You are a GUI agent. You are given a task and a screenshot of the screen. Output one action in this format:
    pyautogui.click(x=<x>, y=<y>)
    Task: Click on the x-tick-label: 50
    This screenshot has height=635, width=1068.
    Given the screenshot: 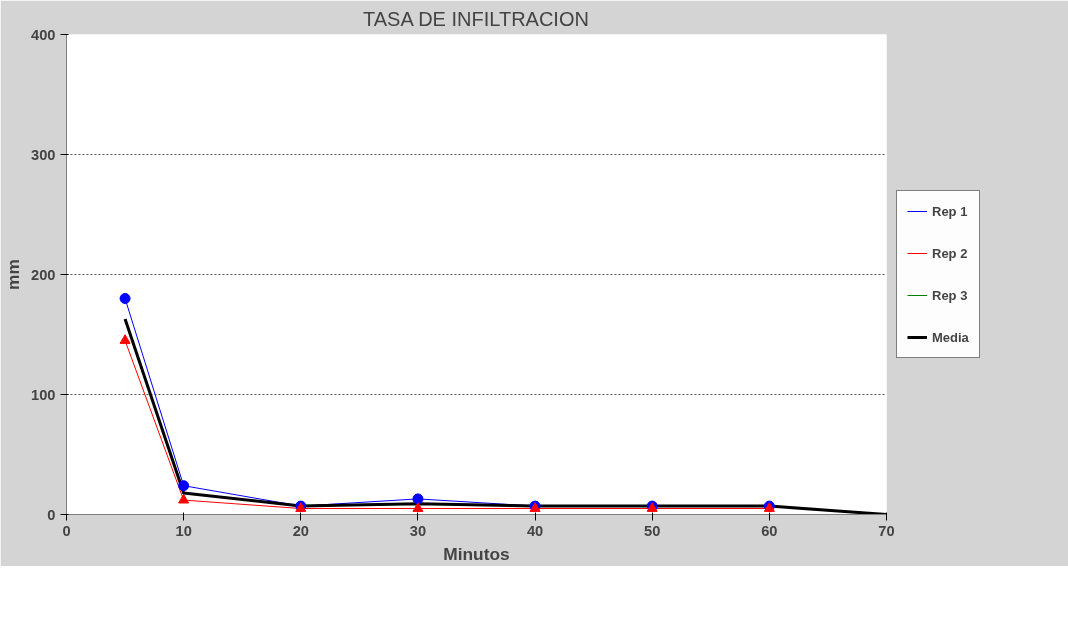 What is the action you would take?
    pyautogui.click(x=652, y=530)
    